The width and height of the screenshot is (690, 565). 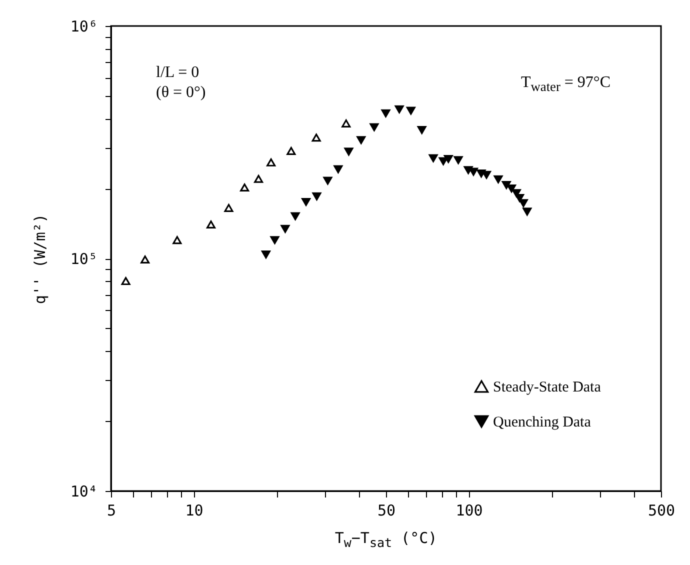 What do you see at coordinates (386, 539) in the screenshot?
I see `x-axis-title: T$_{w}$−T$_{sat}$ (°C)` at bounding box center [386, 539].